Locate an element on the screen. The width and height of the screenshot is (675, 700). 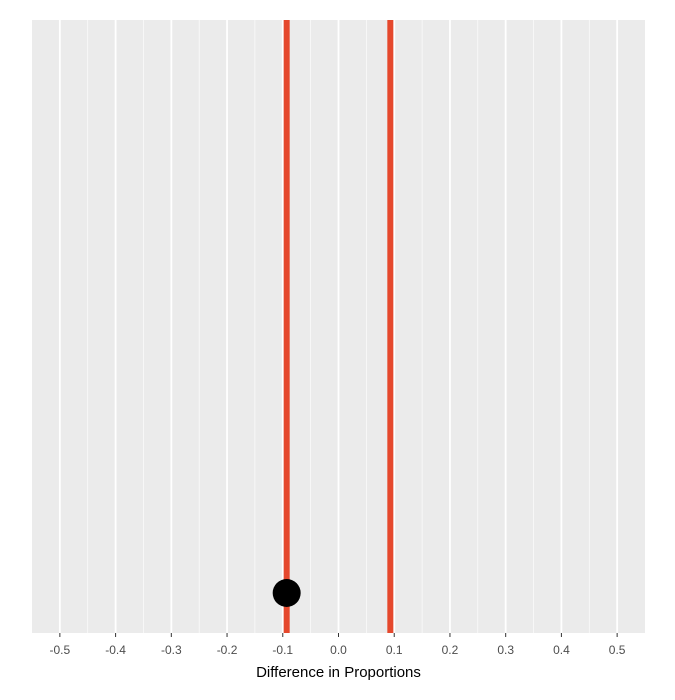
x-axis-title: Difference in Proportions is located at coordinates (338, 672).